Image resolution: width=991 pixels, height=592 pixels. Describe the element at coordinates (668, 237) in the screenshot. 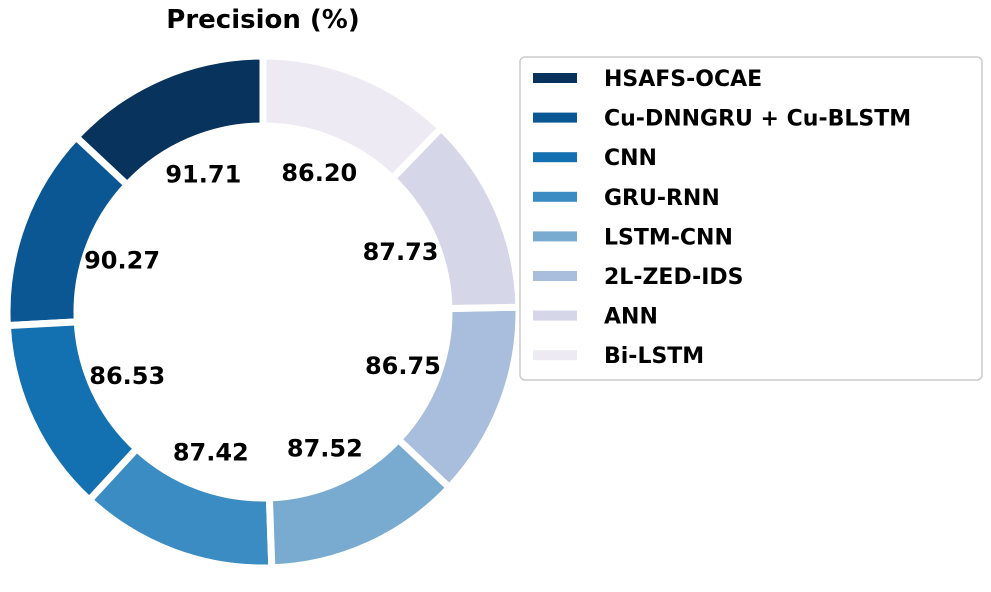

I see `legend-label: LSTM-CNN` at that location.